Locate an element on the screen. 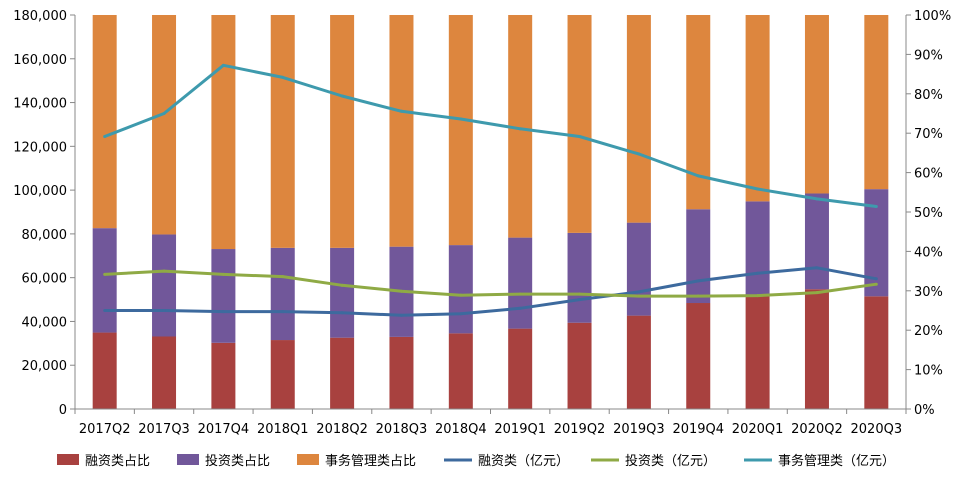 Image resolution: width=961 pixels, height=482 pixels. point-financing-2020Q3 is located at coordinates (876, 279).